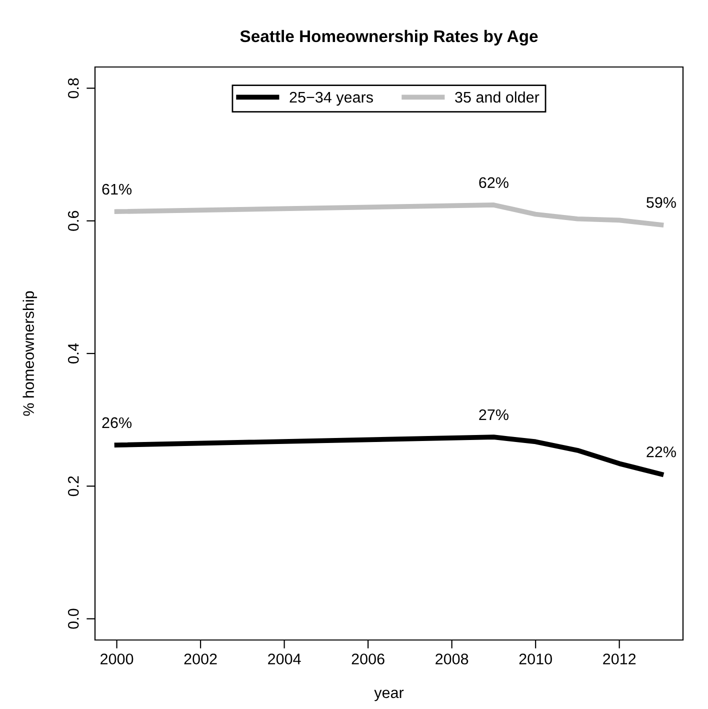  I want to click on x-tick-label: 2012, so click(619, 659).